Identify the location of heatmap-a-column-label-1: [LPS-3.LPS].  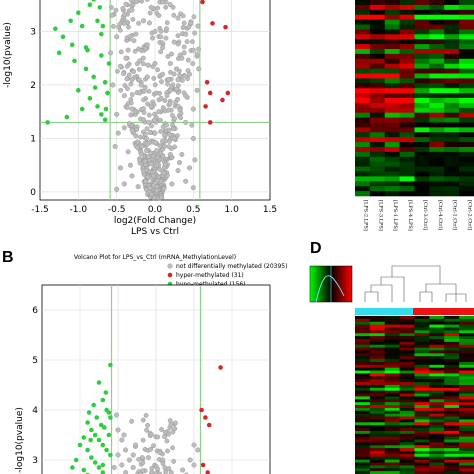
(380, 215).